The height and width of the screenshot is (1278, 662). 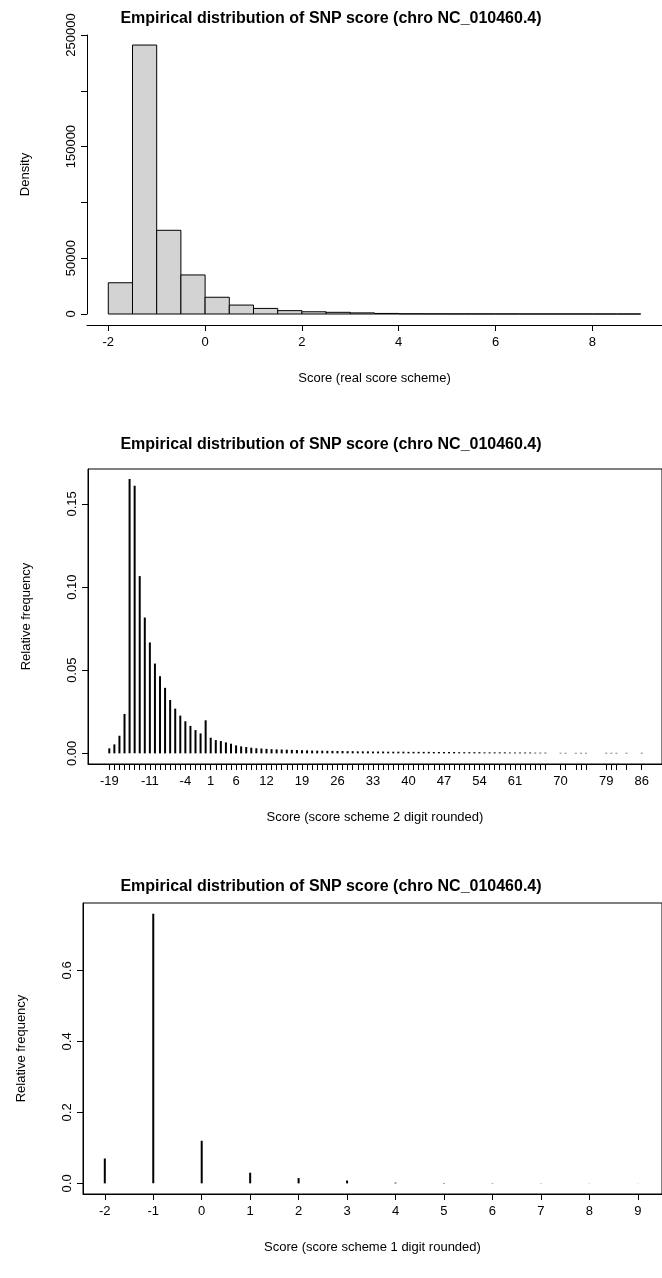 I want to click on y-tick-label: 0, so click(x=70, y=314).